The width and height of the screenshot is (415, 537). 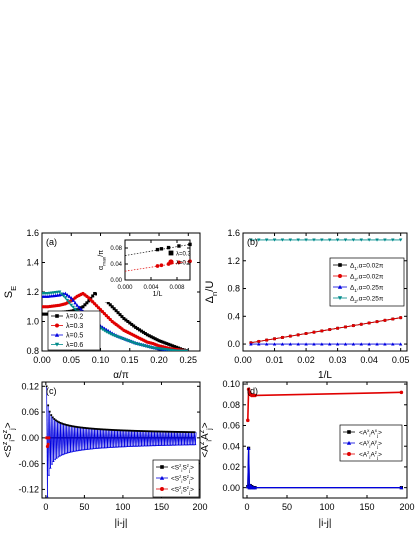 What do you see at coordinates (406, 507) in the screenshot?
I see `x-tick-label: 200` at bounding box center [406, 507].